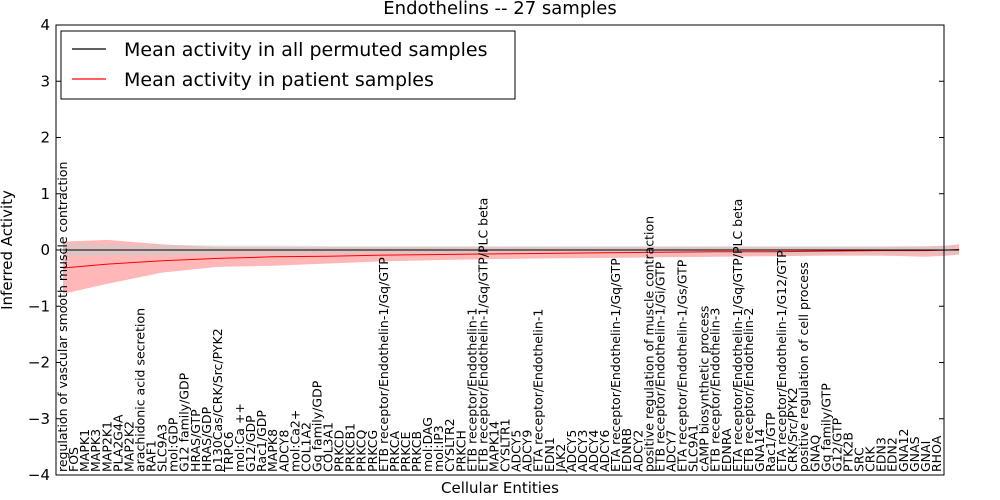 Image resolution: width=1000 pixels, height=500 pixels. I want to click on entity-label: SLC9A1, so click(693, 448).